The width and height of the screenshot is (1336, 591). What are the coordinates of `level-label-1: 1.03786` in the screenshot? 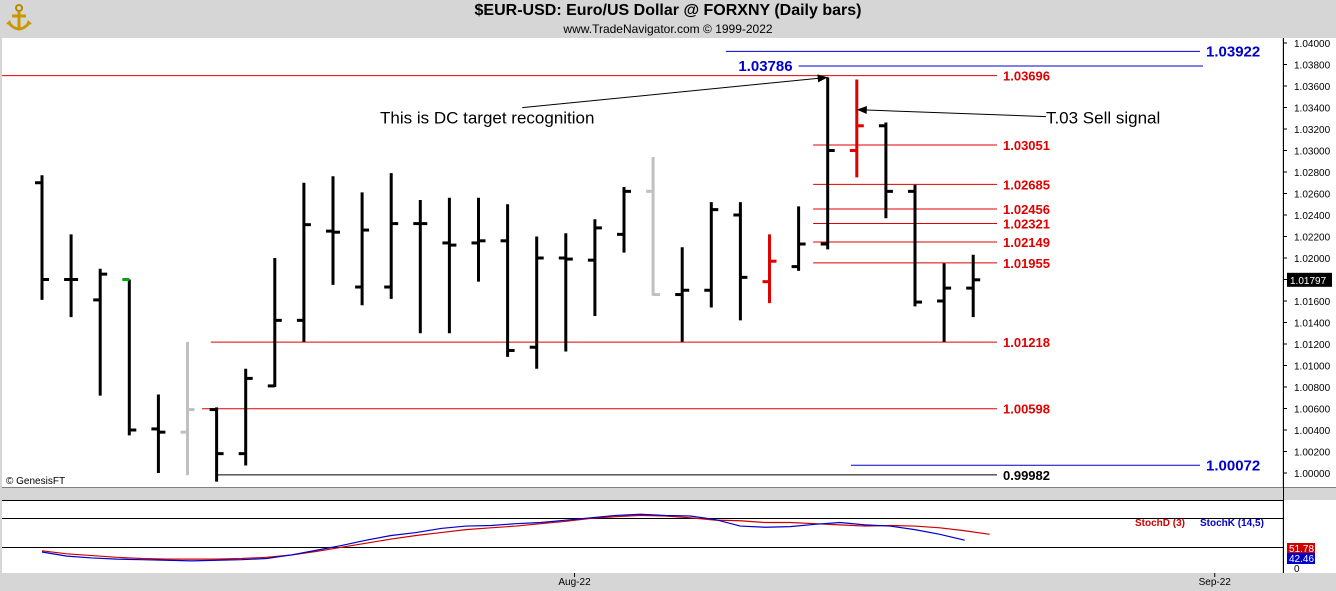 It's located at (765, 66).